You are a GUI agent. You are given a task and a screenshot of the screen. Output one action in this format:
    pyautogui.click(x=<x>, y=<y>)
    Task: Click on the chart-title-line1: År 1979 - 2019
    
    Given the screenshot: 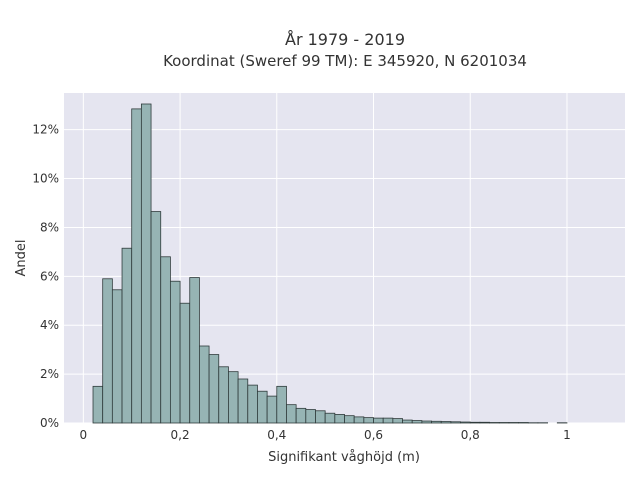 What is the action you would take?
    pyautogui.click(x=345, y=39)
    